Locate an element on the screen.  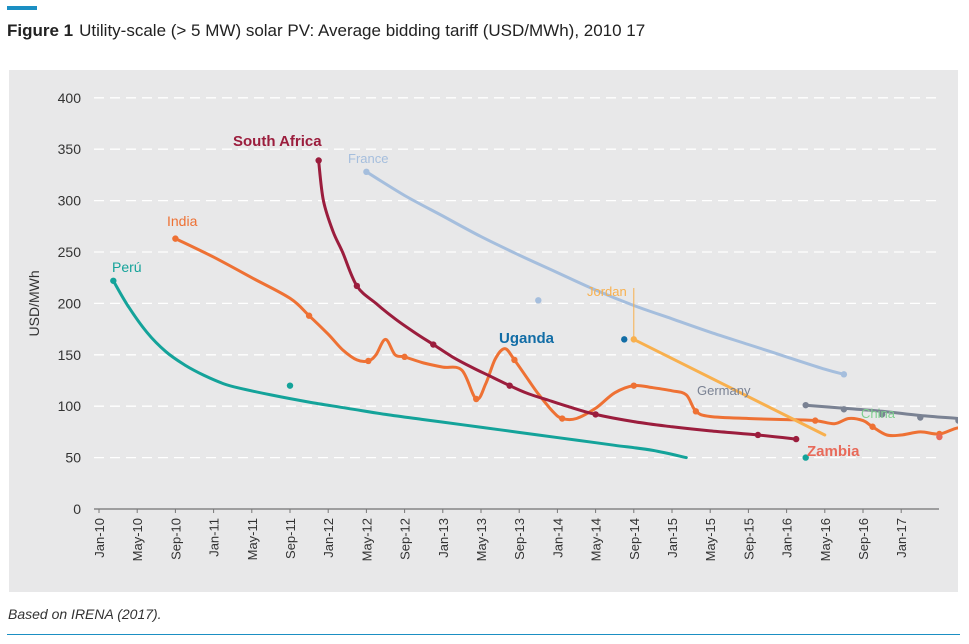
x-tick-label: Sep-15 is located at coordinates (748, 539).